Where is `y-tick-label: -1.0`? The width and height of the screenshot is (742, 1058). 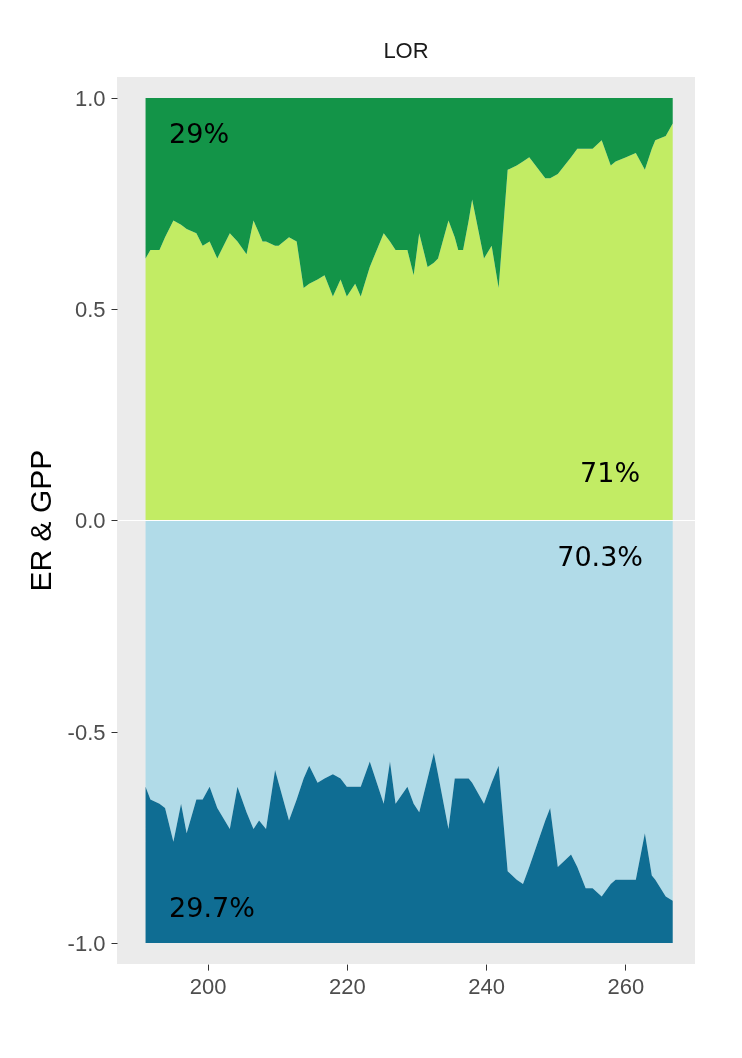 y-tick-label: -1.0 is located at coordinates (86, 943).